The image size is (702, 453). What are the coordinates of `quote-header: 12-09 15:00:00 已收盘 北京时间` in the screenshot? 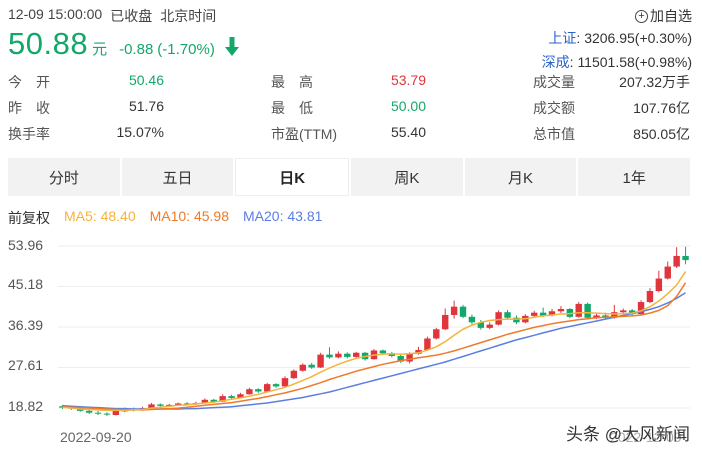 It's located at (112, 16).